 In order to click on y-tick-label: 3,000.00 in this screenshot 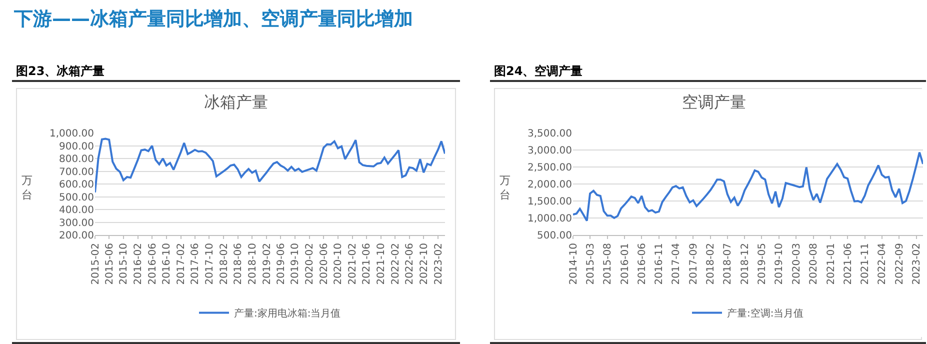, I will do `click(549, 151)`.